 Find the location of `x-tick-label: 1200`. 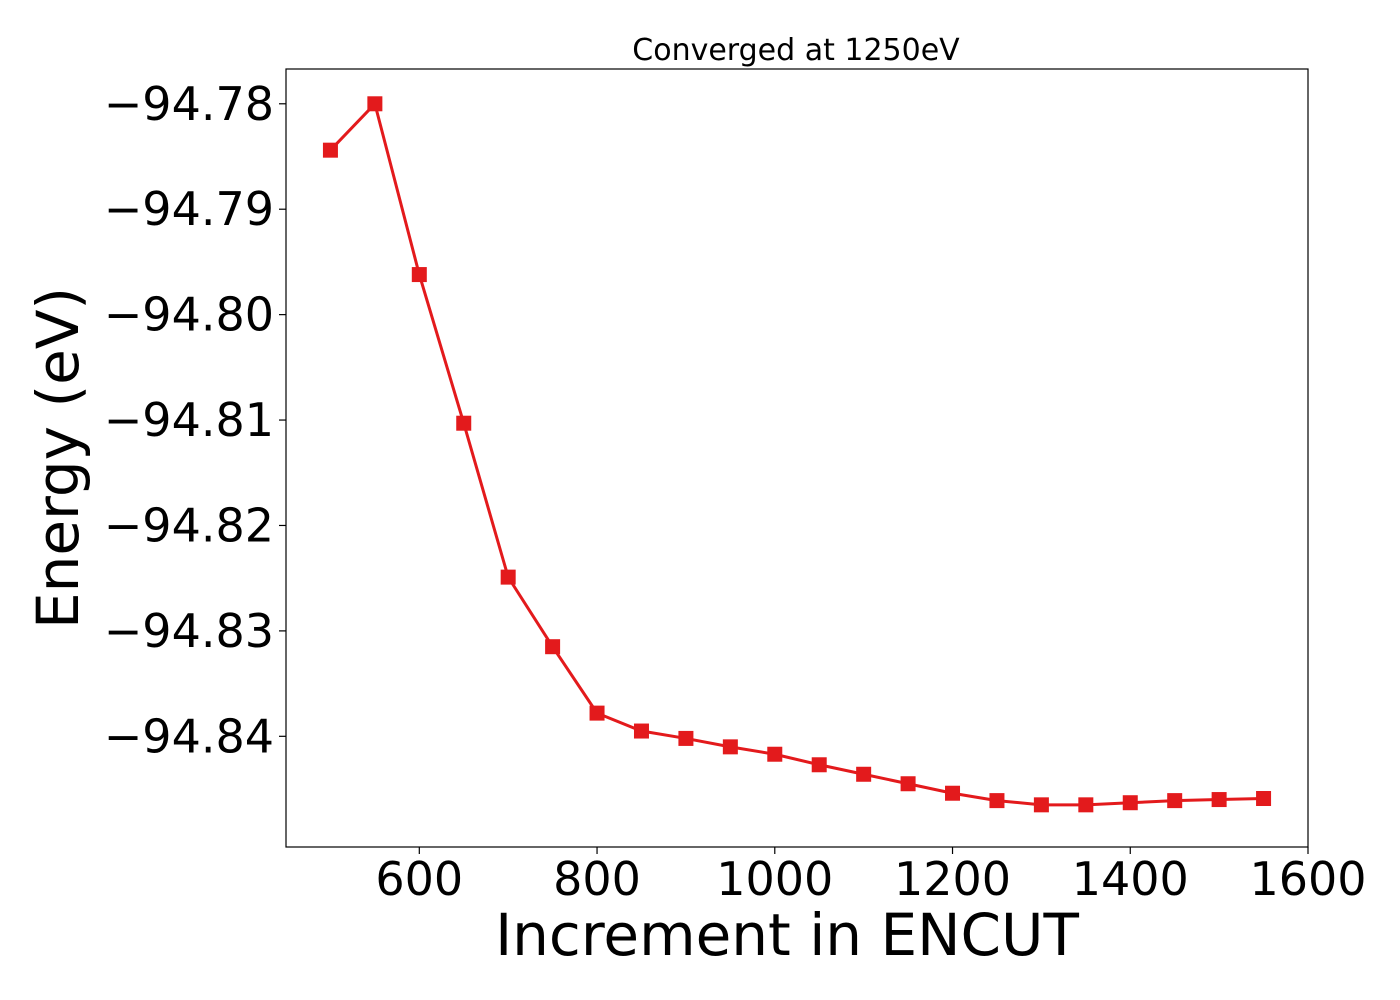

x-tick-label: 1200 is located at coordinates (952, 879).